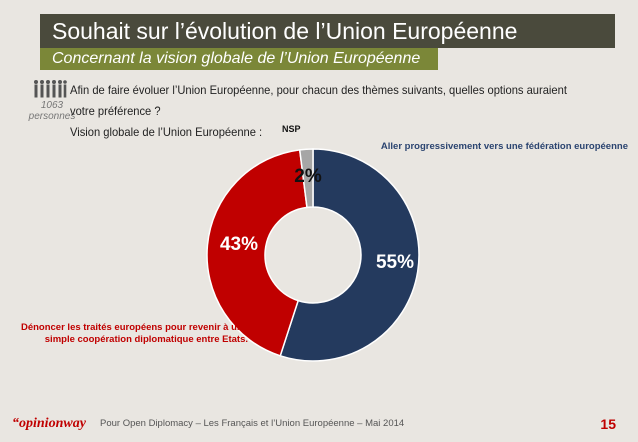  I want to click on subtitle-bar, so click(239, 59).